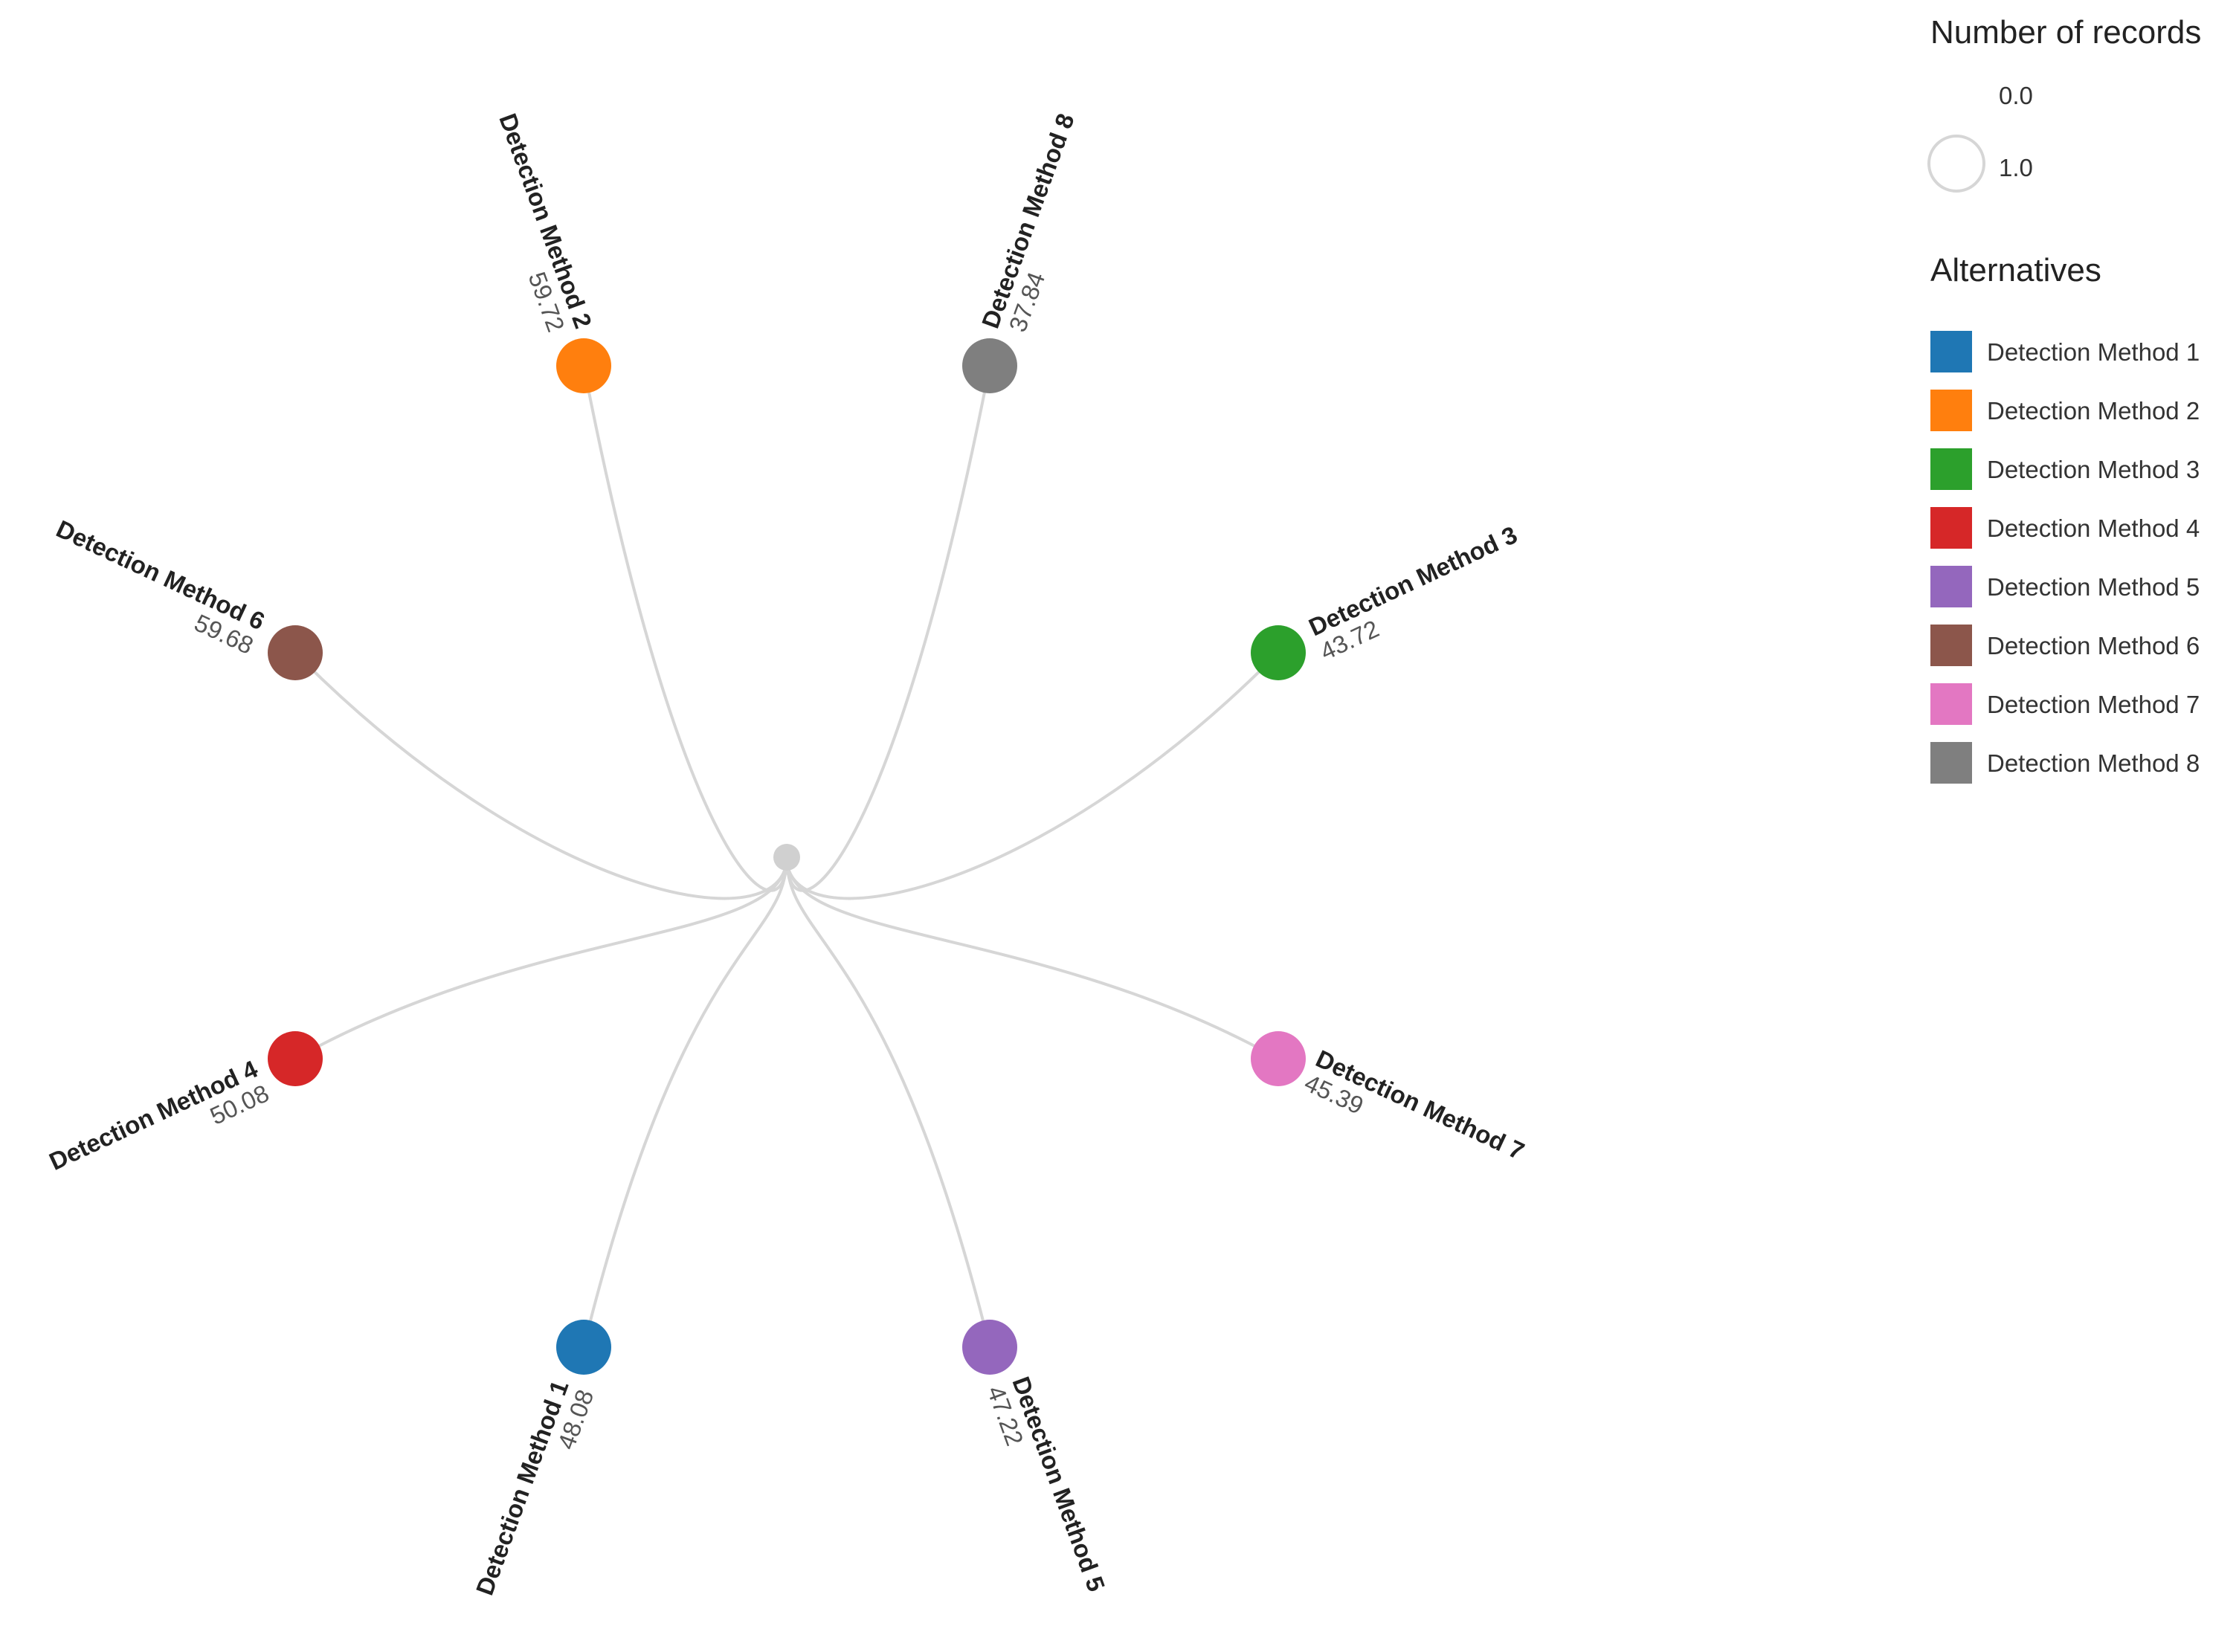 This screenshot has width=2239, height=1652. What do you see at coordinates (160, 574) in the screenshot?
I see `node-label-6: Detection Method 6` at bounding box center [160, 574].